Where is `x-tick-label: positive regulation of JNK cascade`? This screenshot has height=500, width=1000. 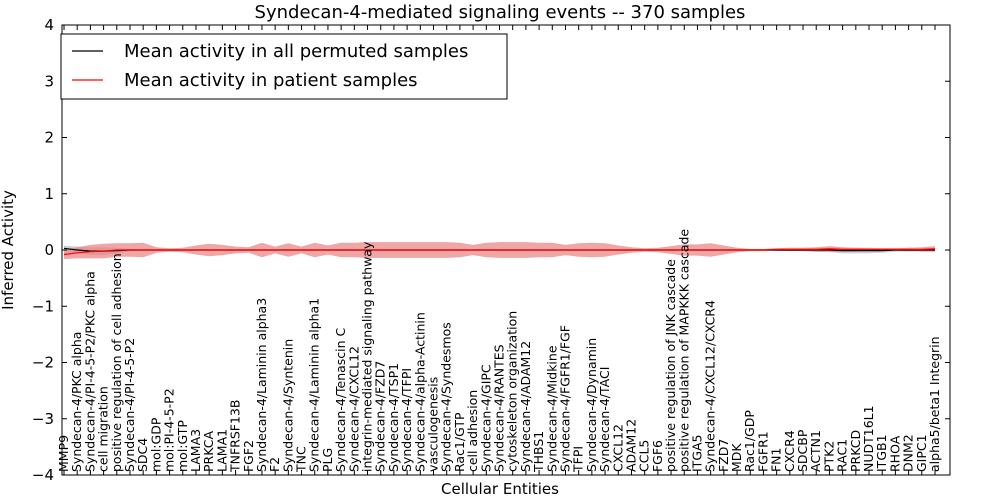
x-tick-label: positive regulation of JNK cascade is located at coordinates (670, 365).